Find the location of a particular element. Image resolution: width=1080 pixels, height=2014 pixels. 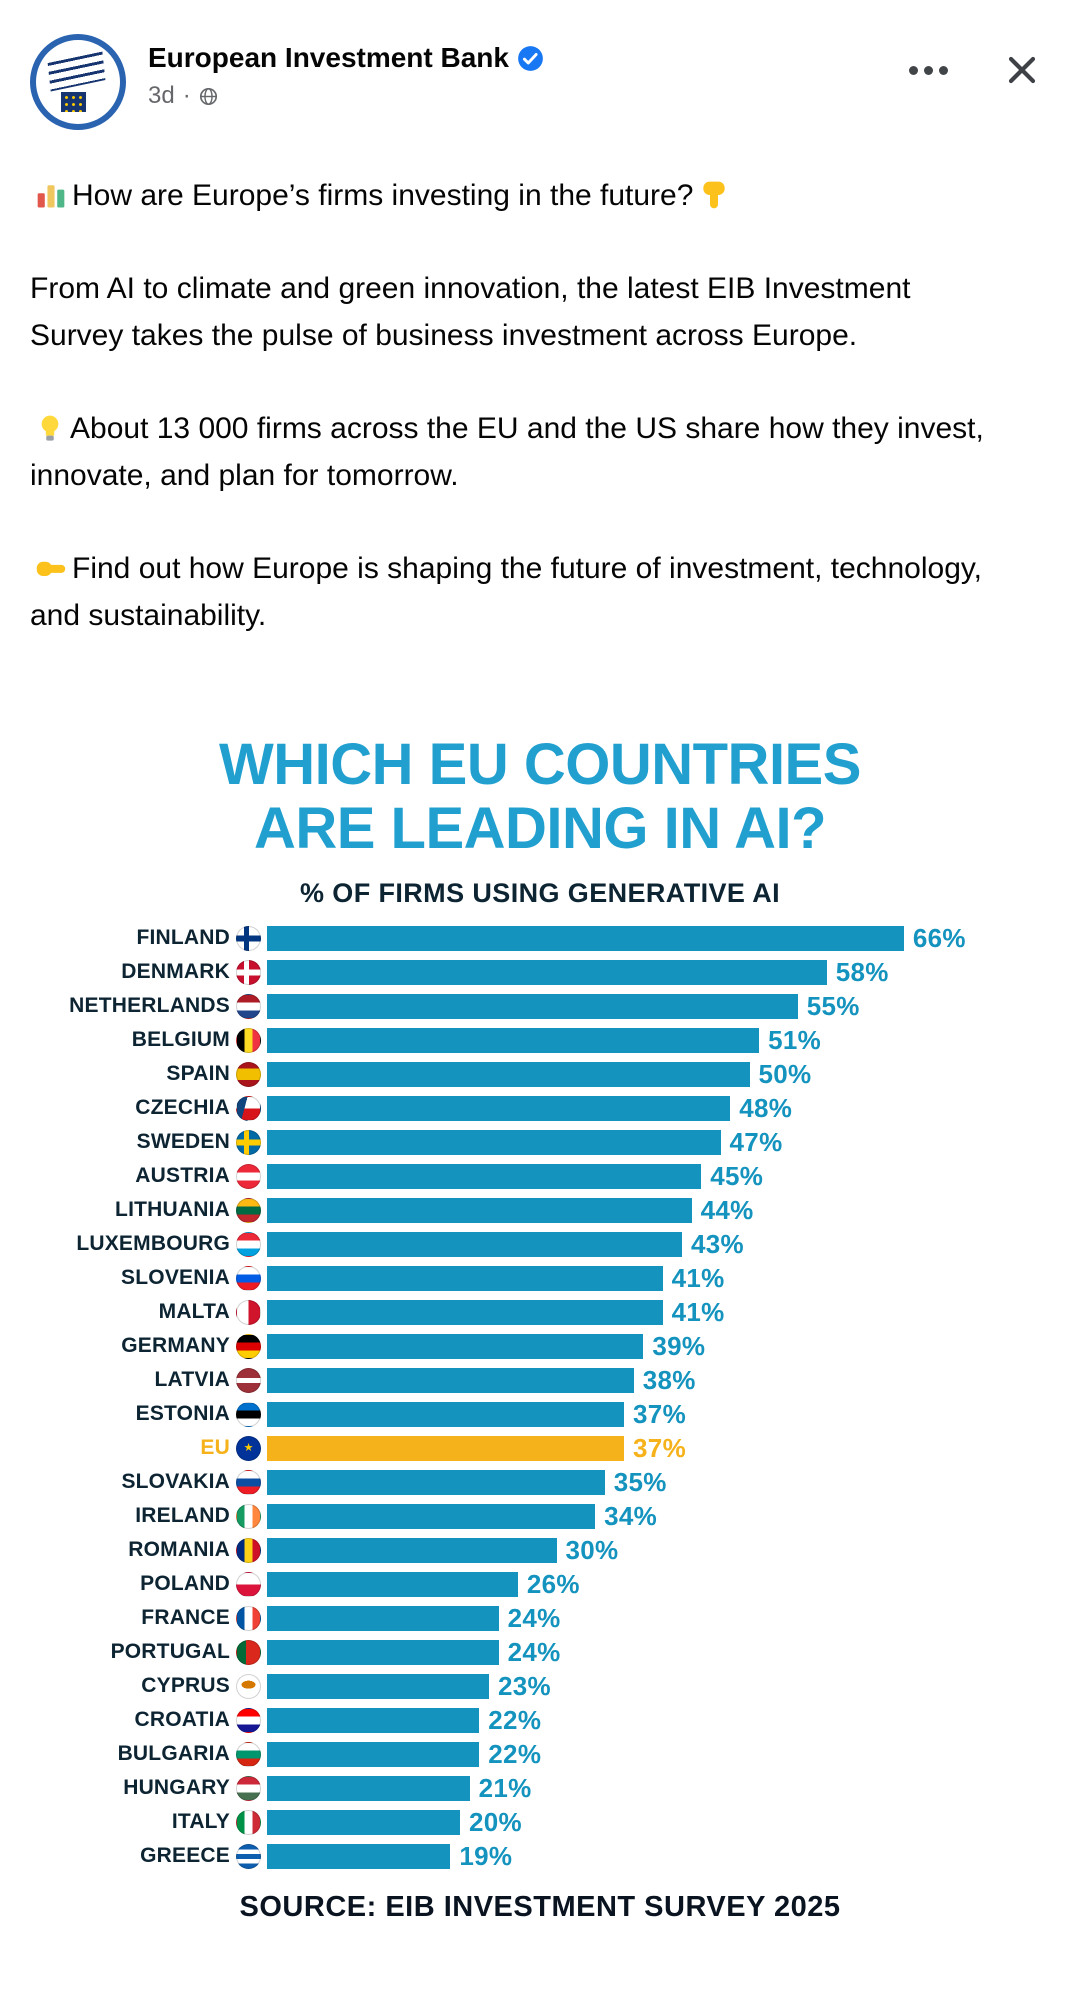

value-label: 35% is located at coordinates (640, 1481).